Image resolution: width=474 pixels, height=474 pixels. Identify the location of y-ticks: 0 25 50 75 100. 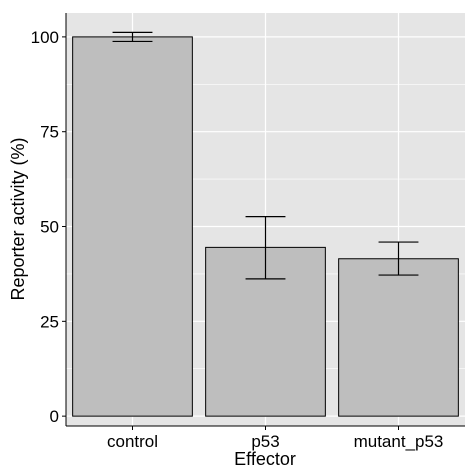
(48, 227).